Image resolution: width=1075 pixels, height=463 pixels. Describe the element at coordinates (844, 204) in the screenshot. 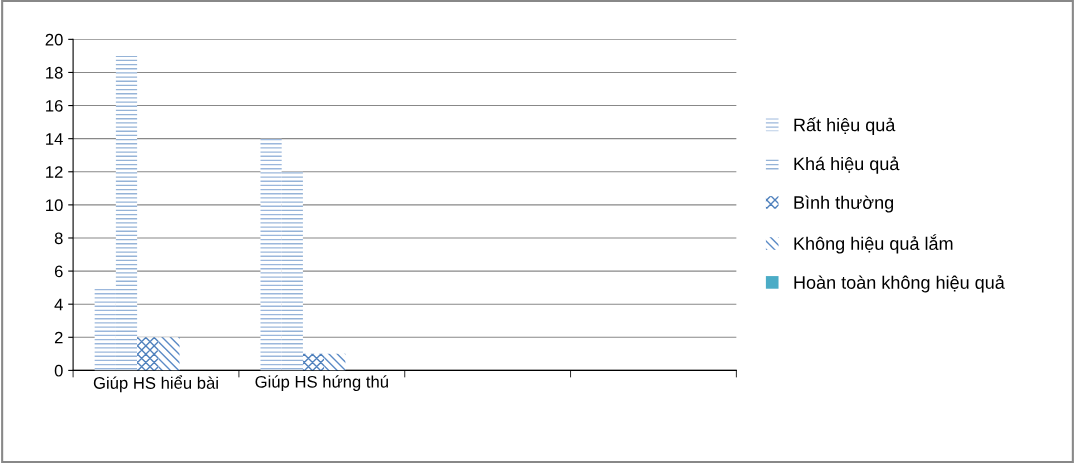

I see `legend-label: Bình thường` at that location.